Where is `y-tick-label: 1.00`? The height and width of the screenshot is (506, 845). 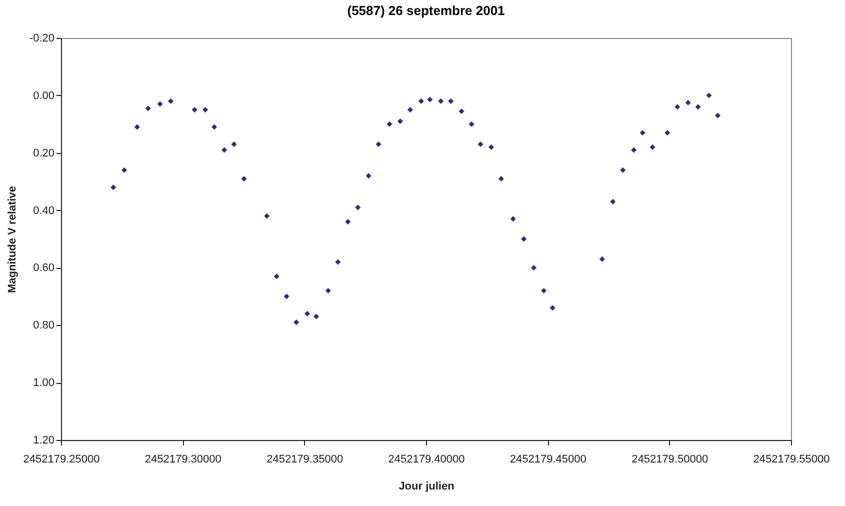
y-tick-label: 1.00 is located at coordinates (43, 383).